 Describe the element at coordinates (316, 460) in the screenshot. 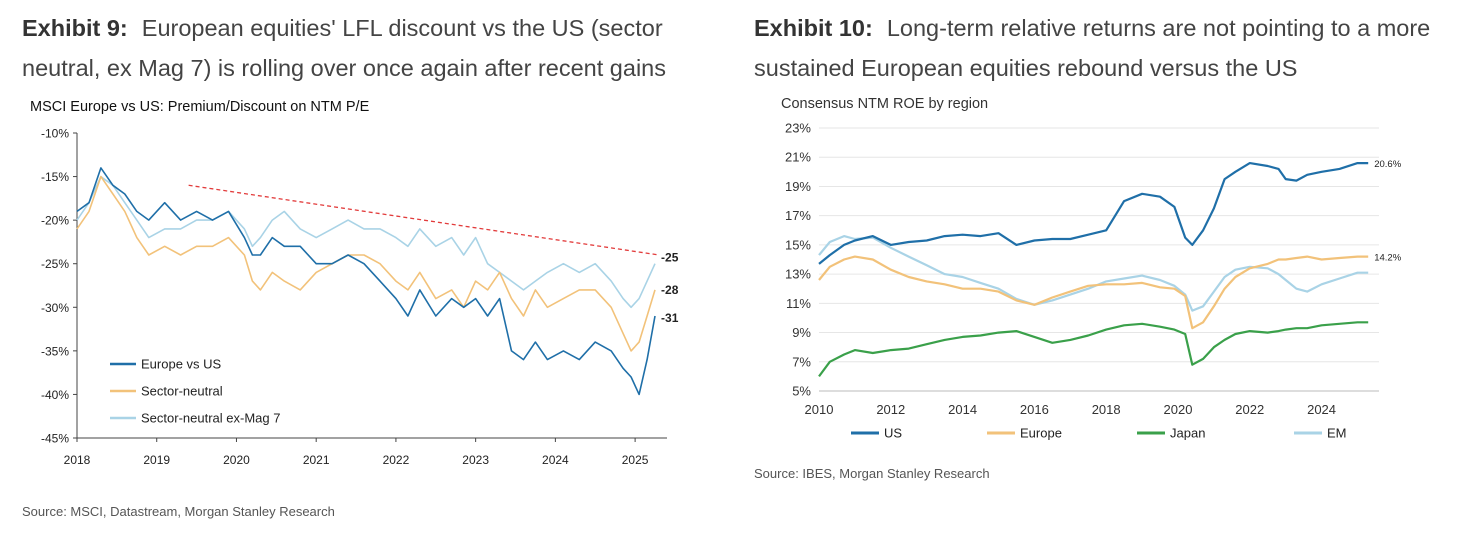

I see `x-tick-label: 2021` at that location.